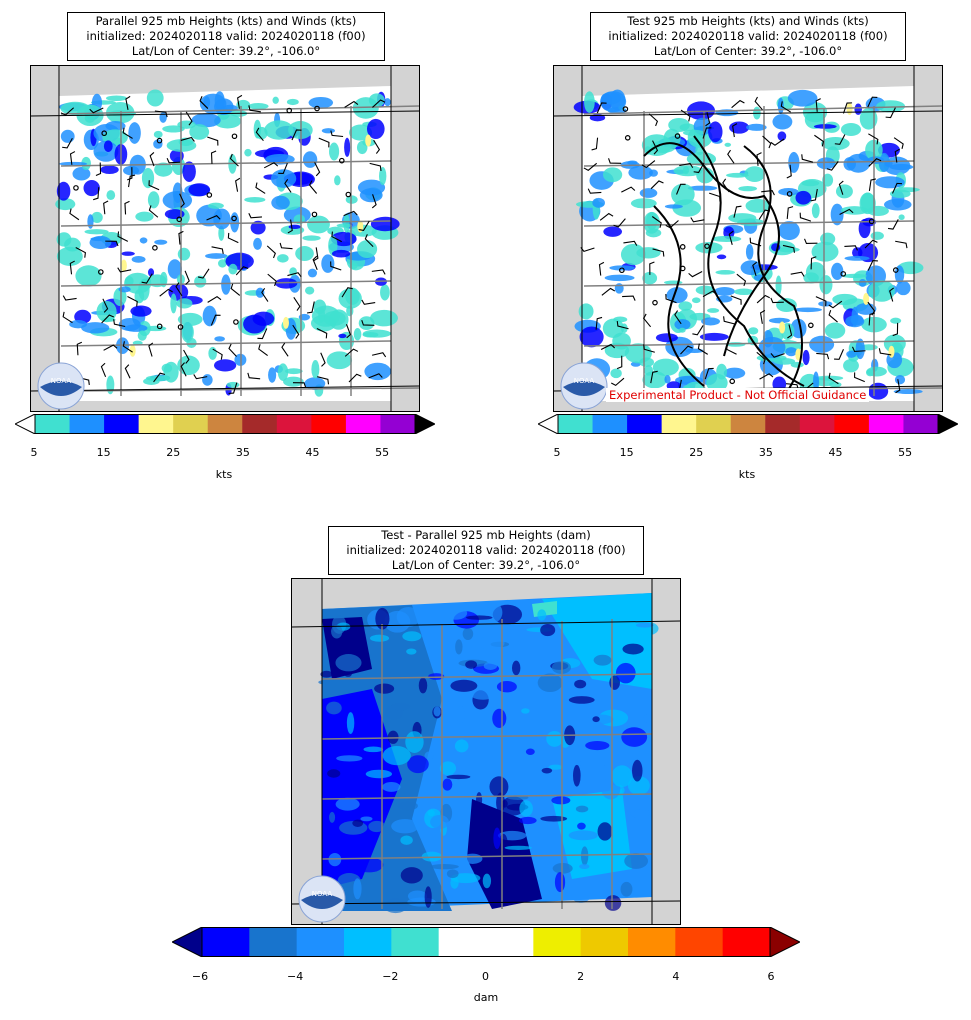  I want to click on colorbar-tick-label: 6, so click(771, 976).